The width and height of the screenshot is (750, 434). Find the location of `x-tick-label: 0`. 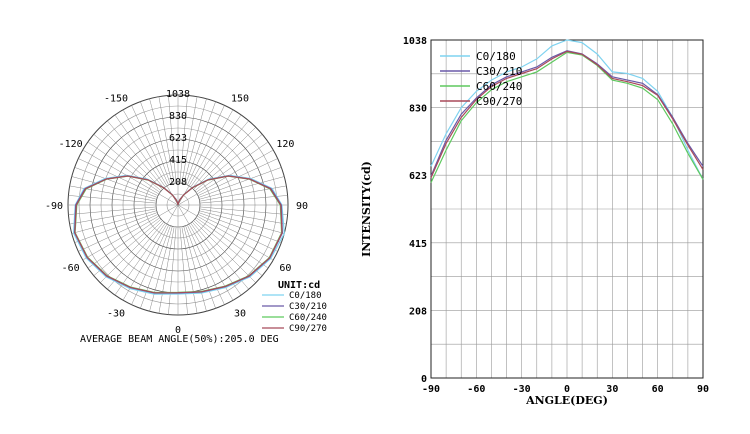

x-tick-label: 0 is located at coordinates (567, 389).